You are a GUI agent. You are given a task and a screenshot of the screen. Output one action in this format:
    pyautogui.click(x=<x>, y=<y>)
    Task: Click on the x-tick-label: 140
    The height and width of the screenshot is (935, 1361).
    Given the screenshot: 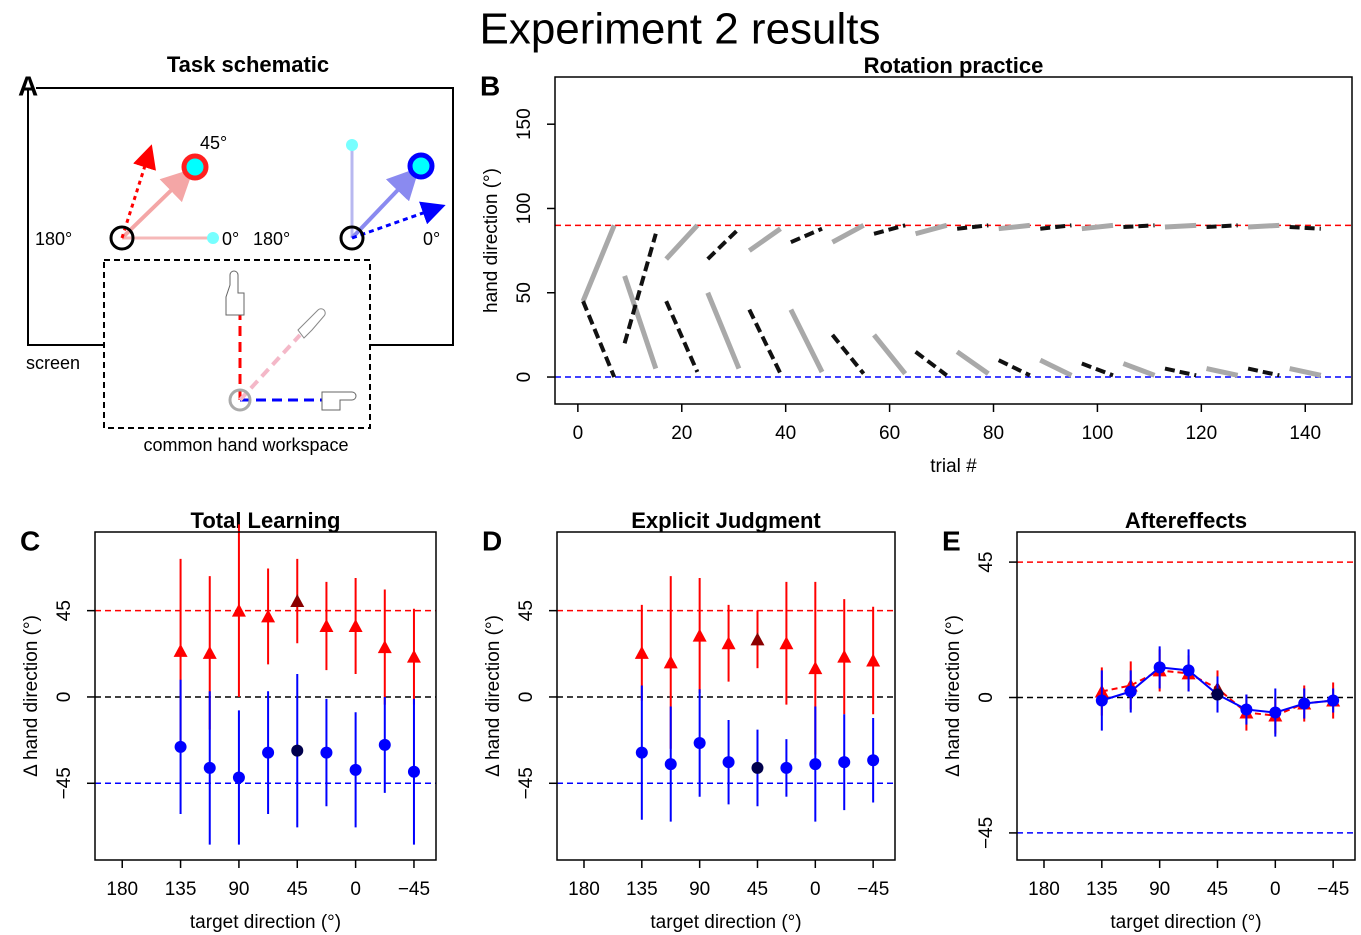 What is the action you would take?
    pyautogui.click(x=1305, y=433)
    